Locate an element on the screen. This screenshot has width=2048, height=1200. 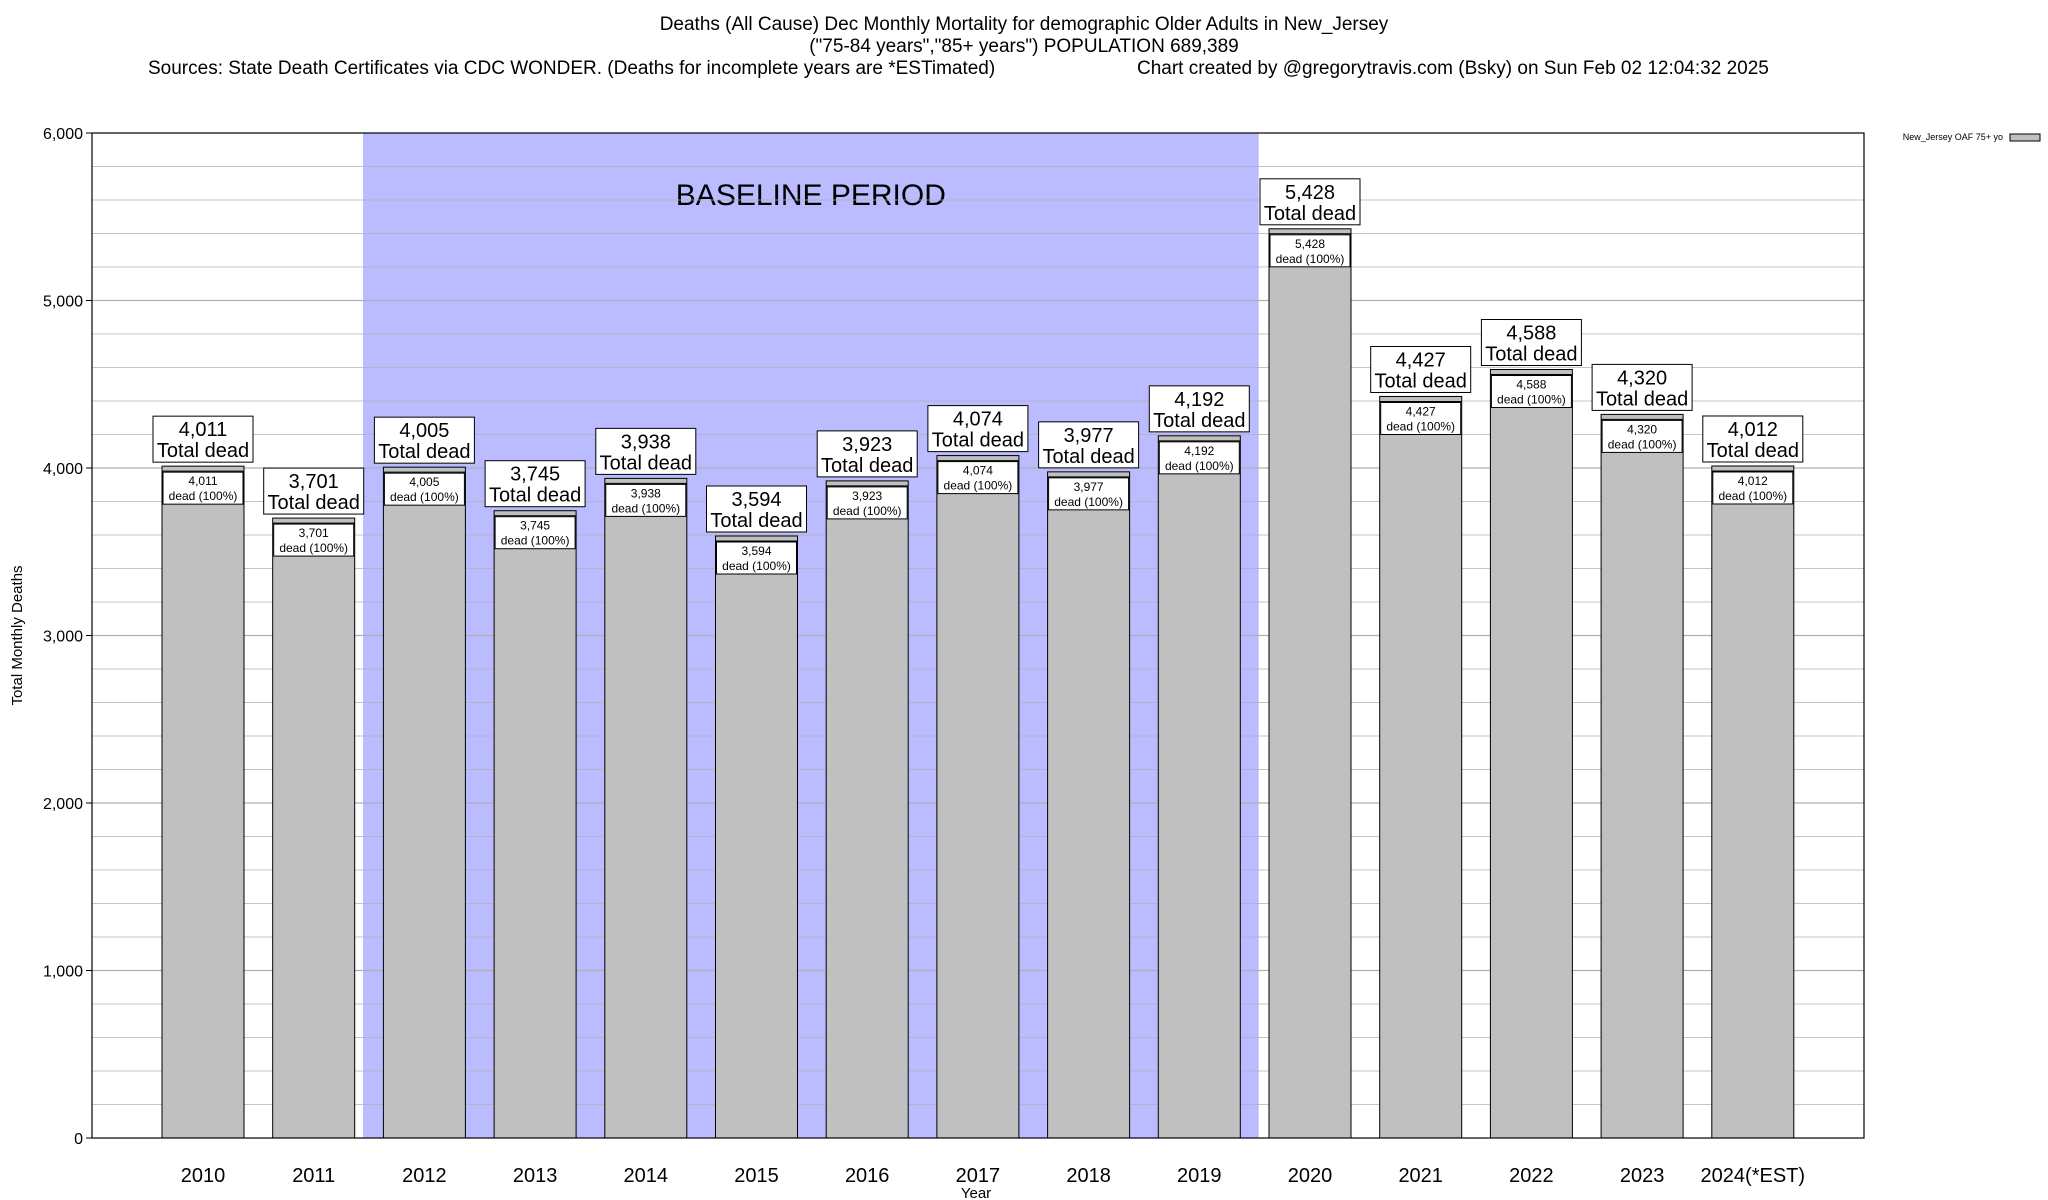
y-tick-label: 2,000 is located at coordinates (63, 804).